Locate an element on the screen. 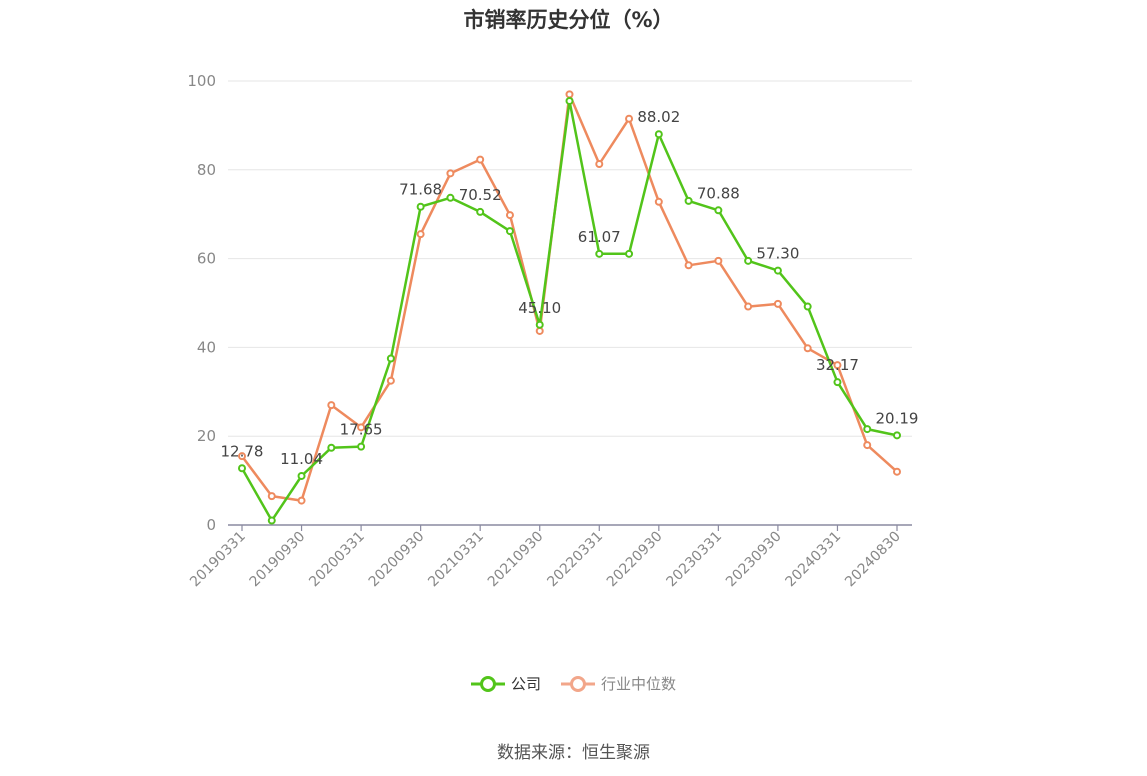 The image size is (1147, 776). data-label: 57.30 is located at coordinates (777, 254).